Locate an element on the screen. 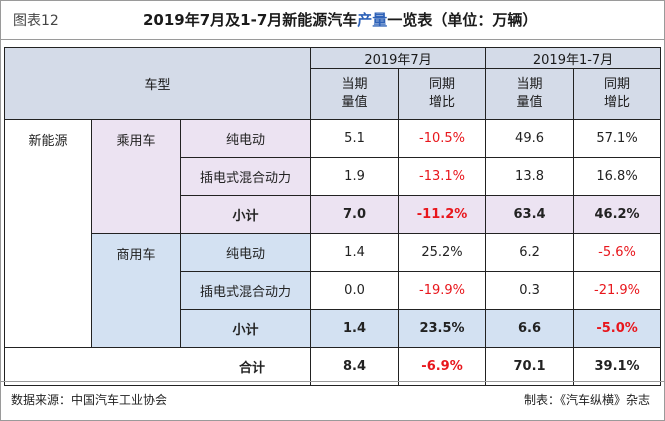 The height and width of the screenshot is (421, 665). ytd-growth: 57.1% is located at coordinates (617, 138).